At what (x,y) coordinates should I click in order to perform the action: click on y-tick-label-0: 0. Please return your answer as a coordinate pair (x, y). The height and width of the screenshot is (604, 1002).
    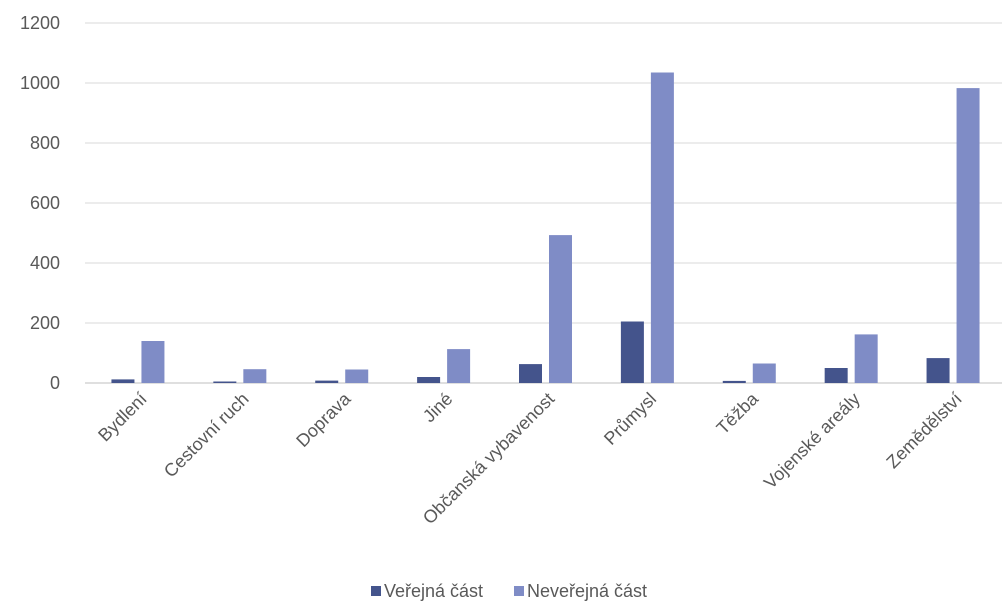
    Looking at the image, I should click on (55, 383).